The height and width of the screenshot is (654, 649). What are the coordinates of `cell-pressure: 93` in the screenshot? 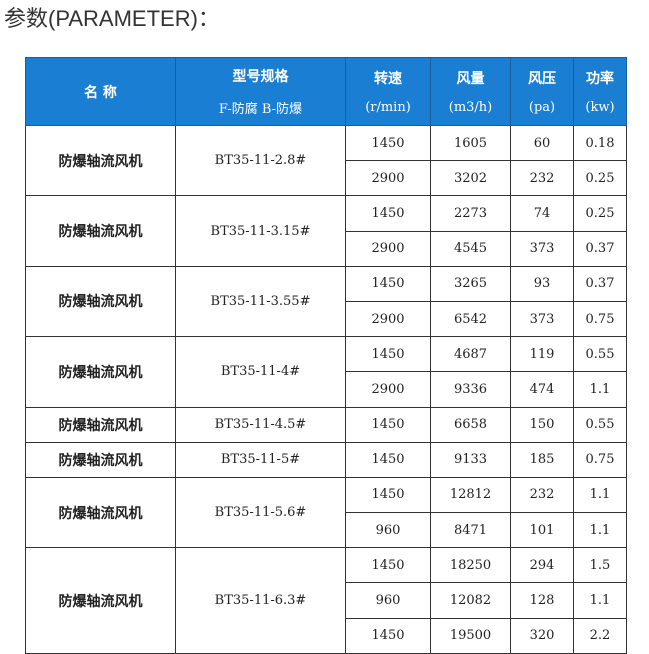 It's located at (542, 283).